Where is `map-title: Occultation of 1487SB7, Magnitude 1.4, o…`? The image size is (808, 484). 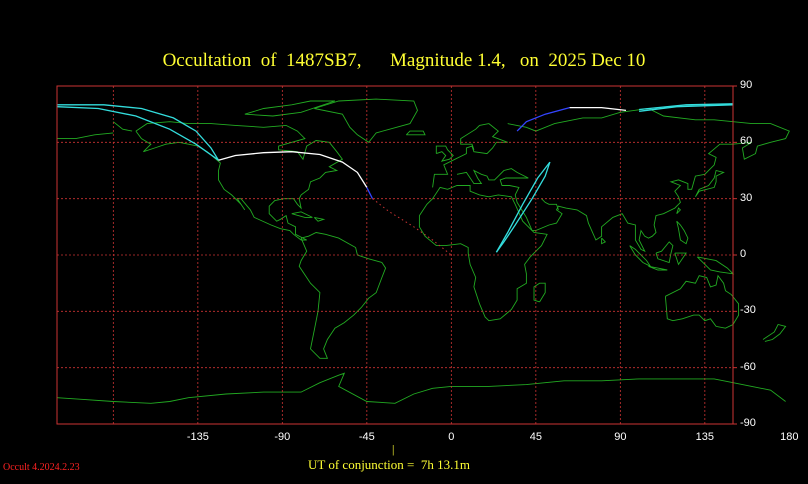 map-title: Occultation of 1487SB7, Magnitude 1.4, o… is located at coordinates (404, 60).